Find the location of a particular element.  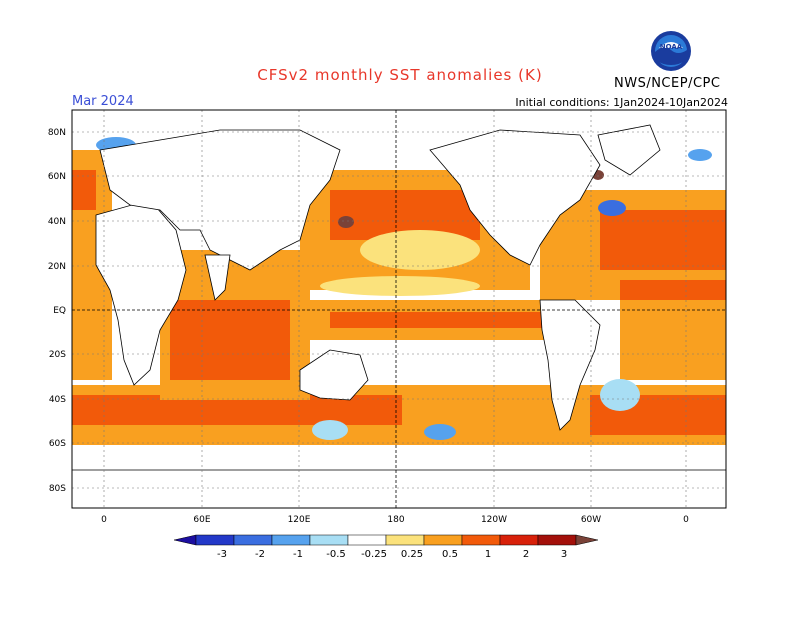

colorbar-label: -3 is located at coordinates (222, 554).